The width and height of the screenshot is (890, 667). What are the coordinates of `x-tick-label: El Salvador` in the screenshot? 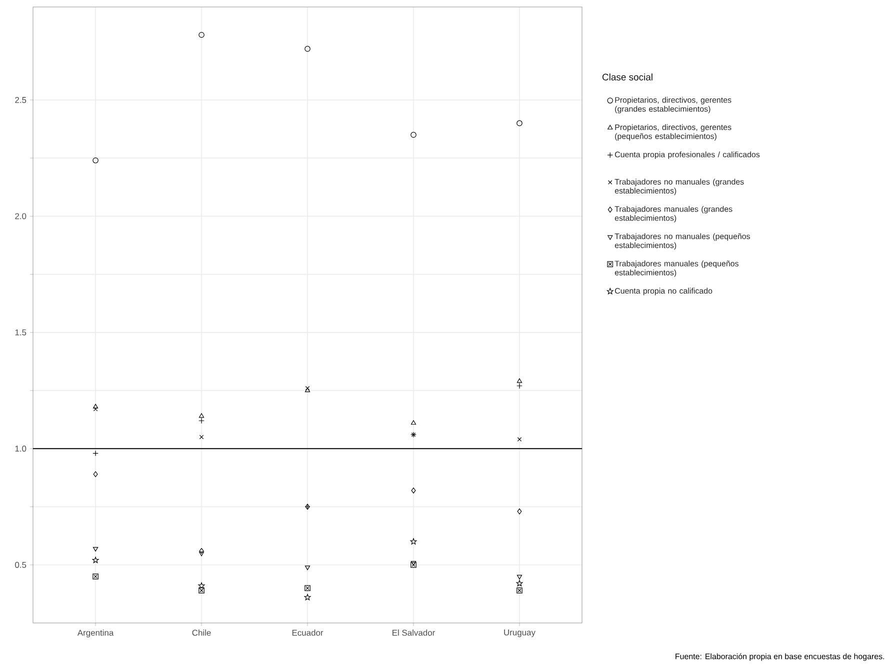 It's located at (413, 633).